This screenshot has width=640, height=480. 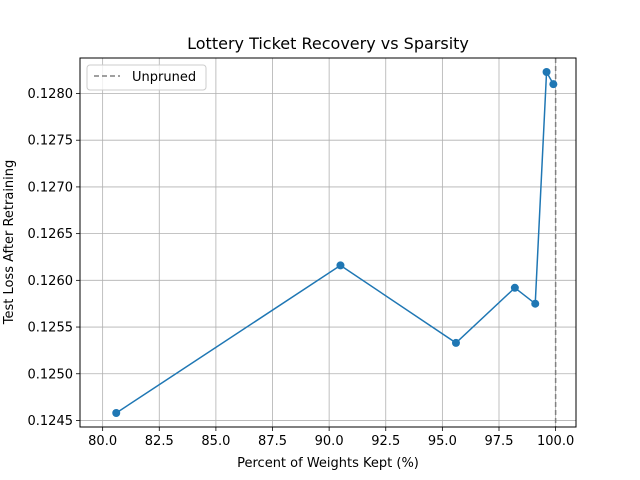 What do you see at coordinates (159, 441) in the screenshot?
I see `x-tick-label: 82.5` at bounding box center [159, 441].